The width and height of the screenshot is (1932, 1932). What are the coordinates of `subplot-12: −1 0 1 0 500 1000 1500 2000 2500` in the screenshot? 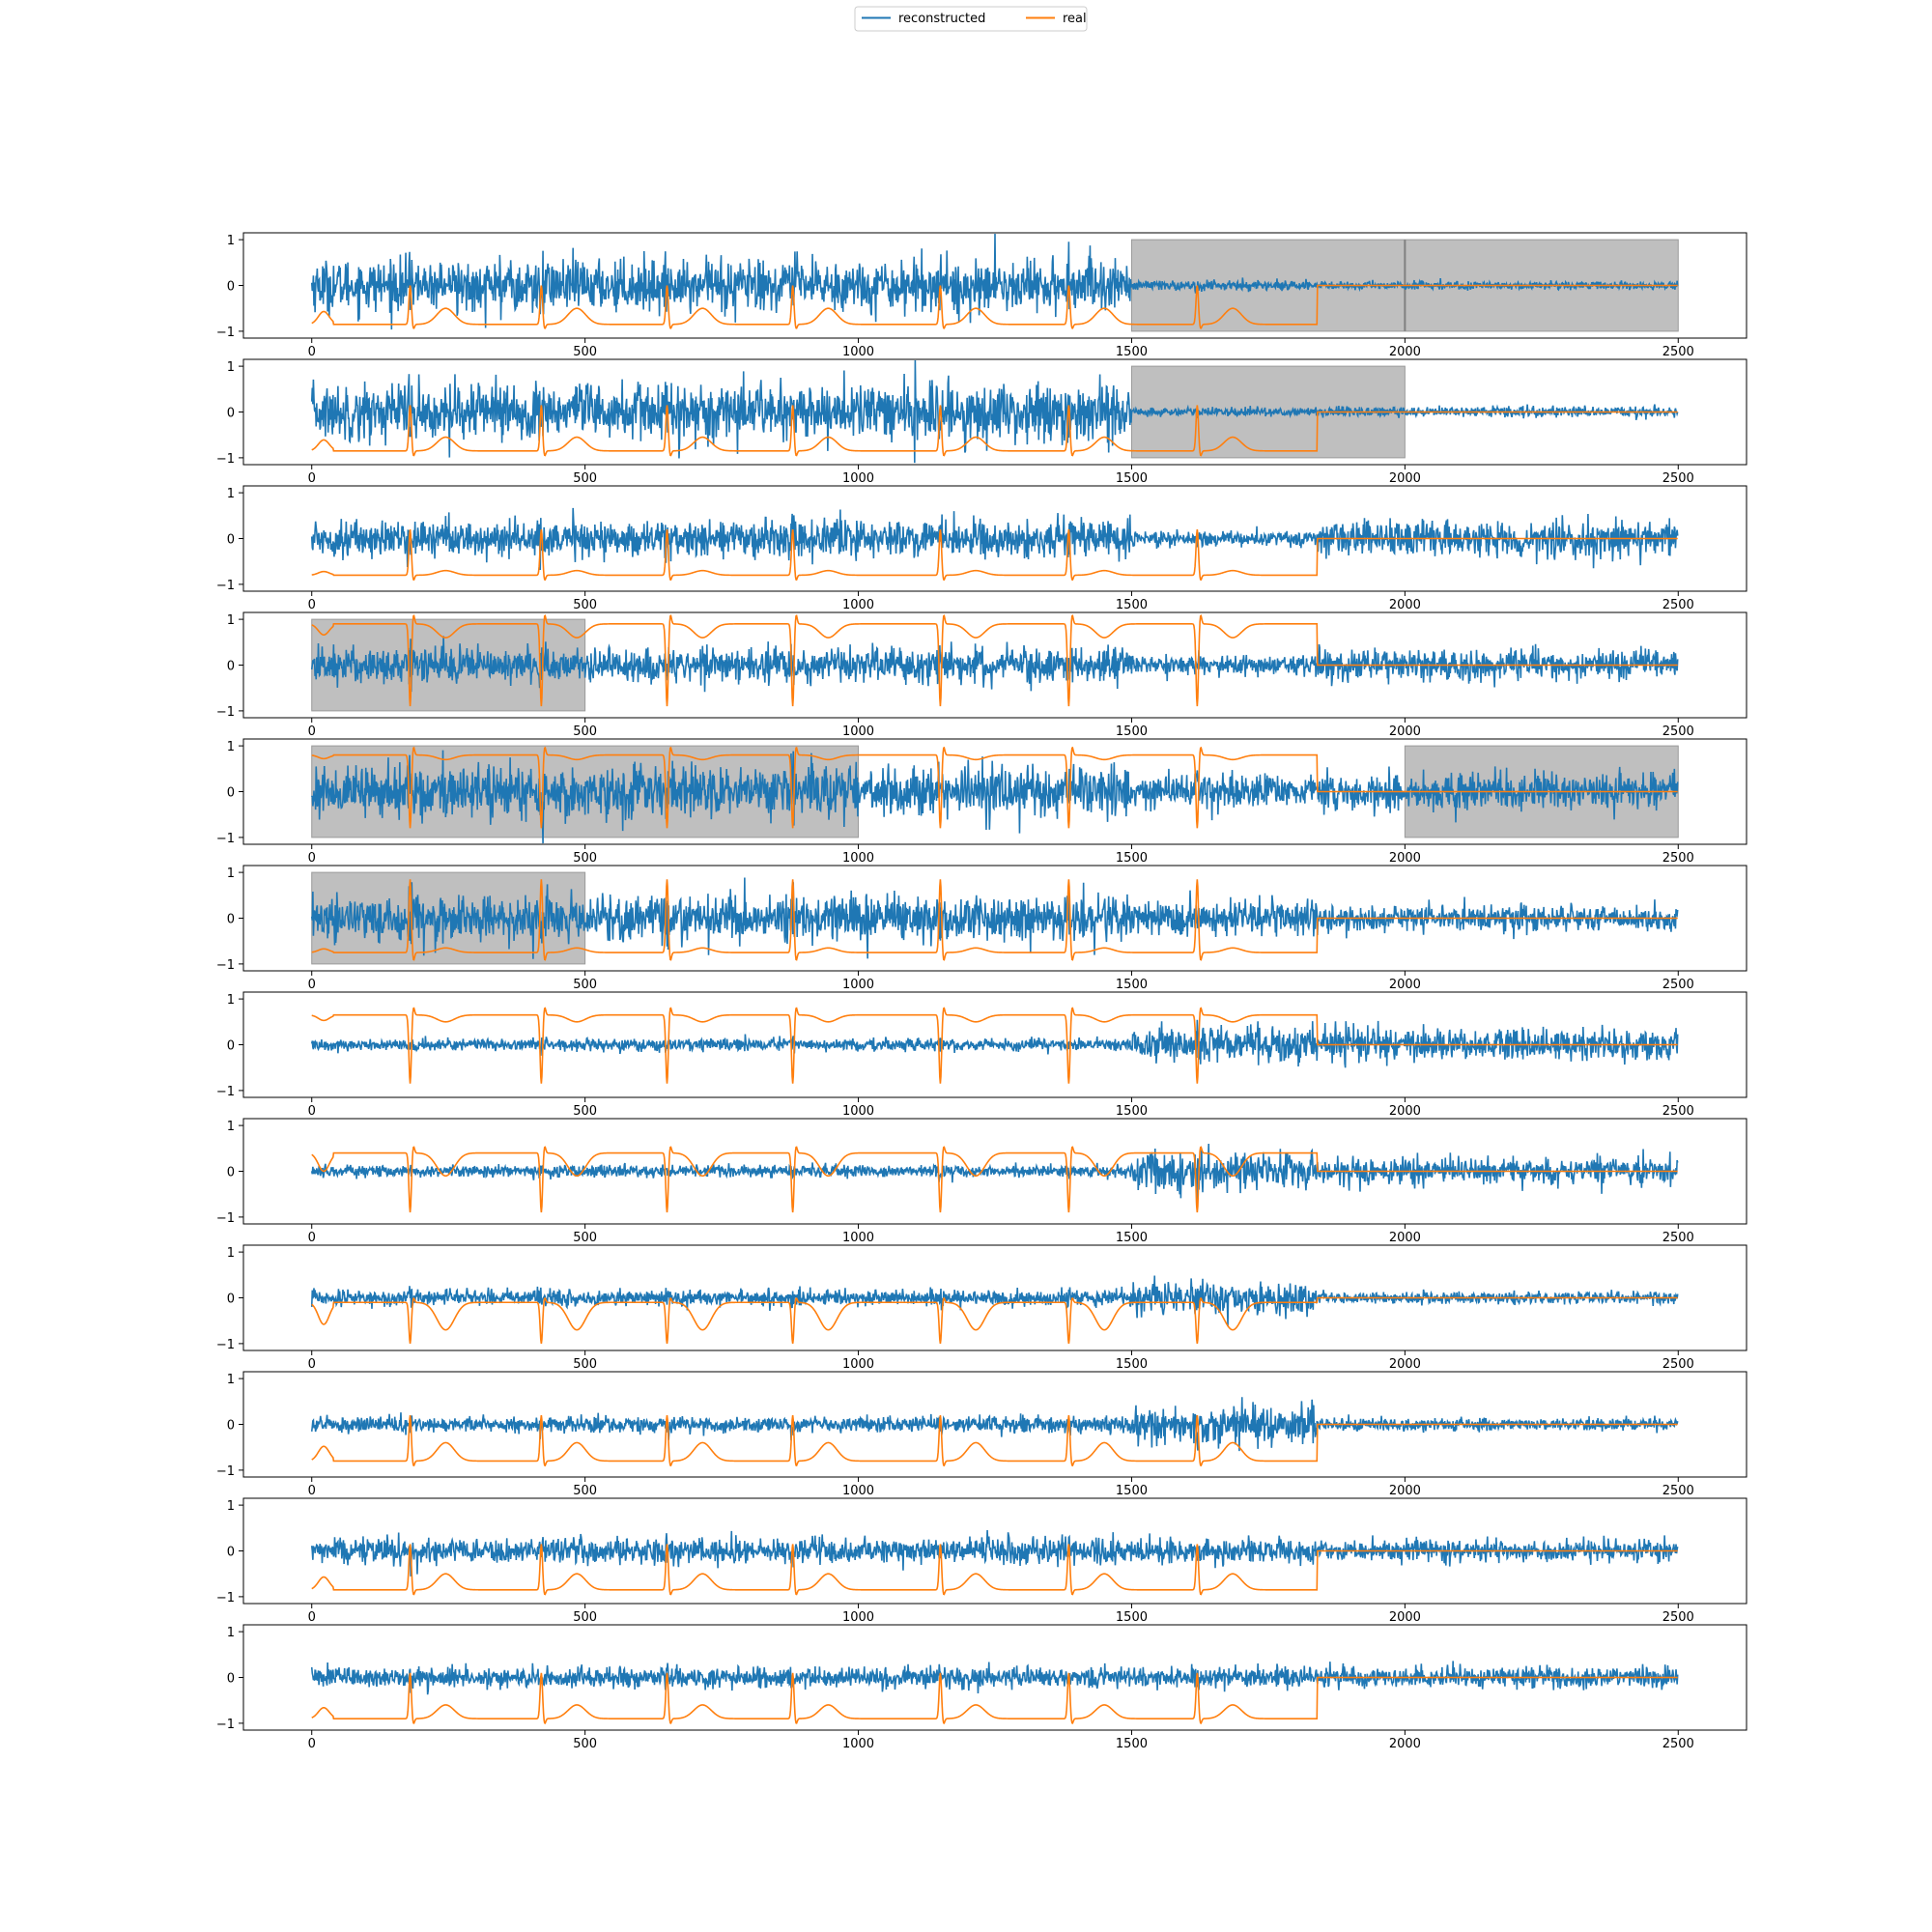 It's located at (981, 1687).